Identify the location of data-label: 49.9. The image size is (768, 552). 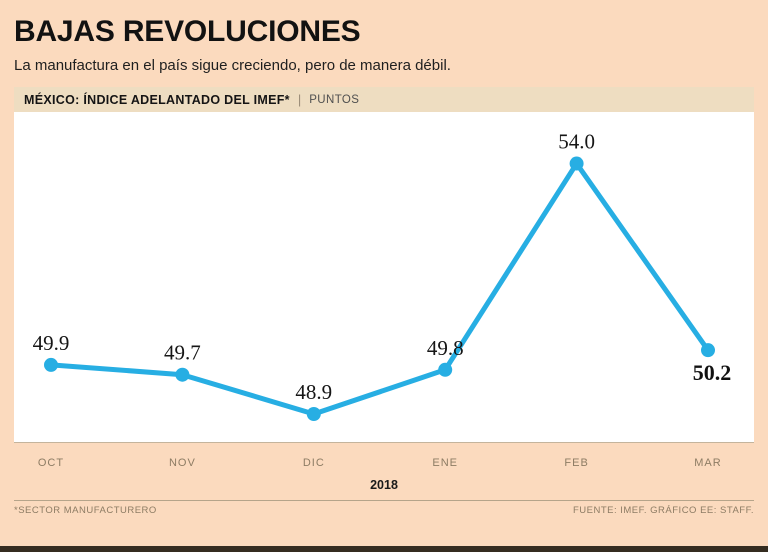
(51, 343).